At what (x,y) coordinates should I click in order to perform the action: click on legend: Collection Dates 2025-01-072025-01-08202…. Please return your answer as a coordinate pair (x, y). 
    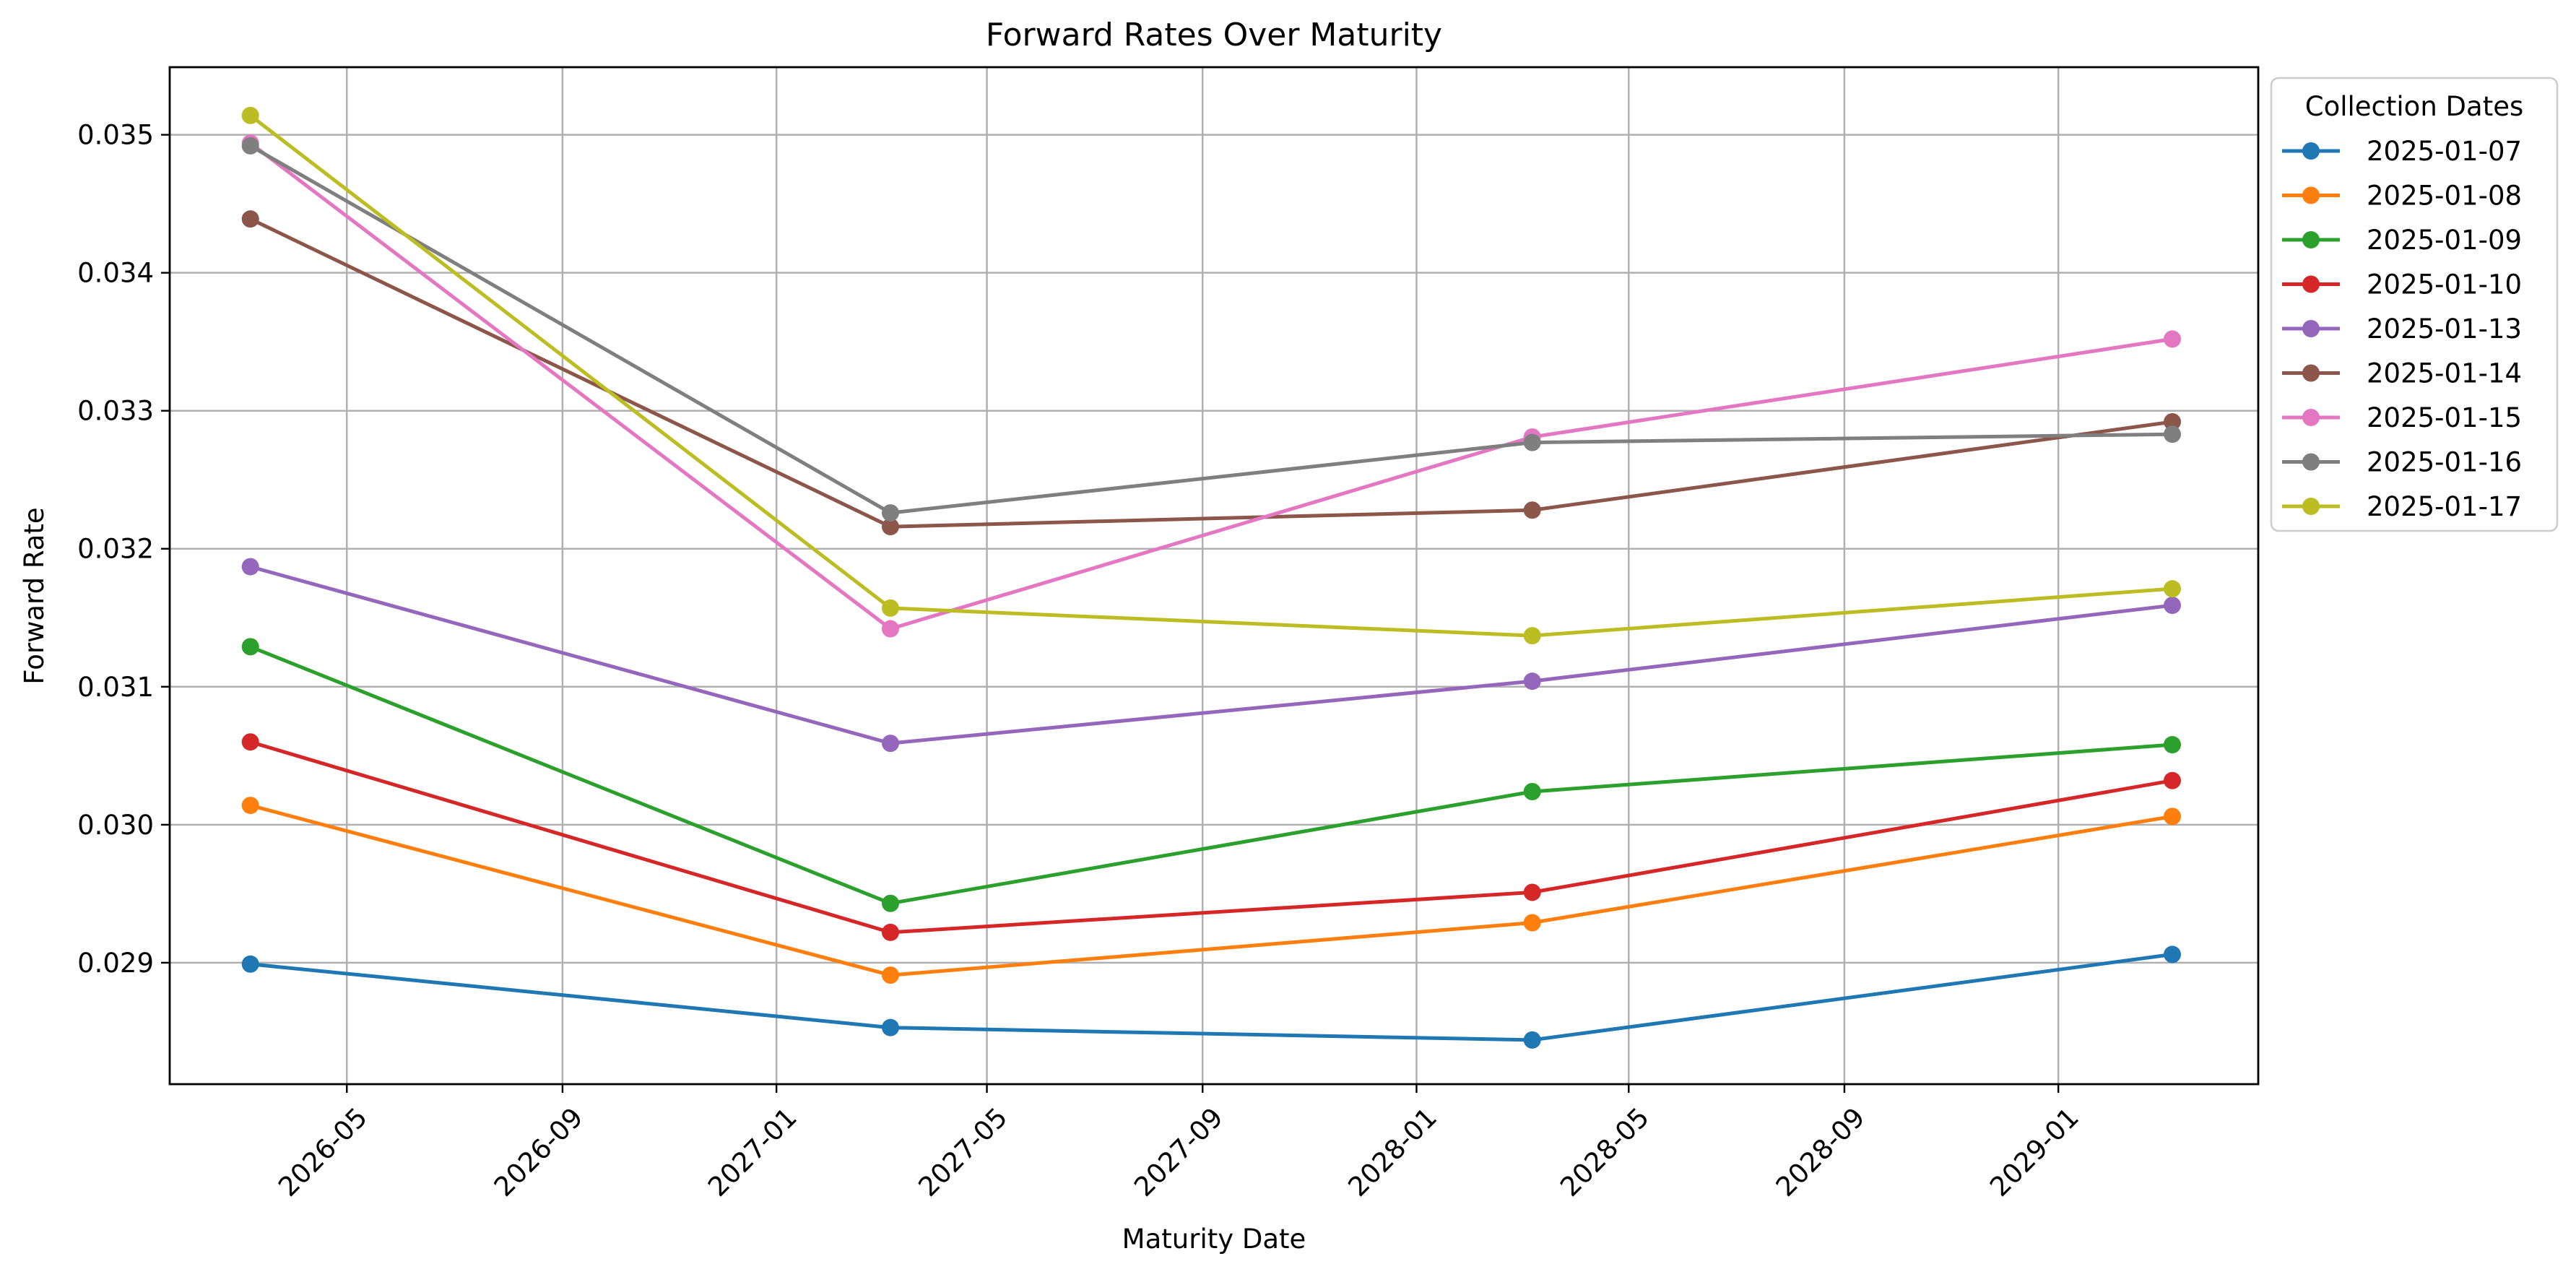
    Looking at the image, I should click on (2414, 304).